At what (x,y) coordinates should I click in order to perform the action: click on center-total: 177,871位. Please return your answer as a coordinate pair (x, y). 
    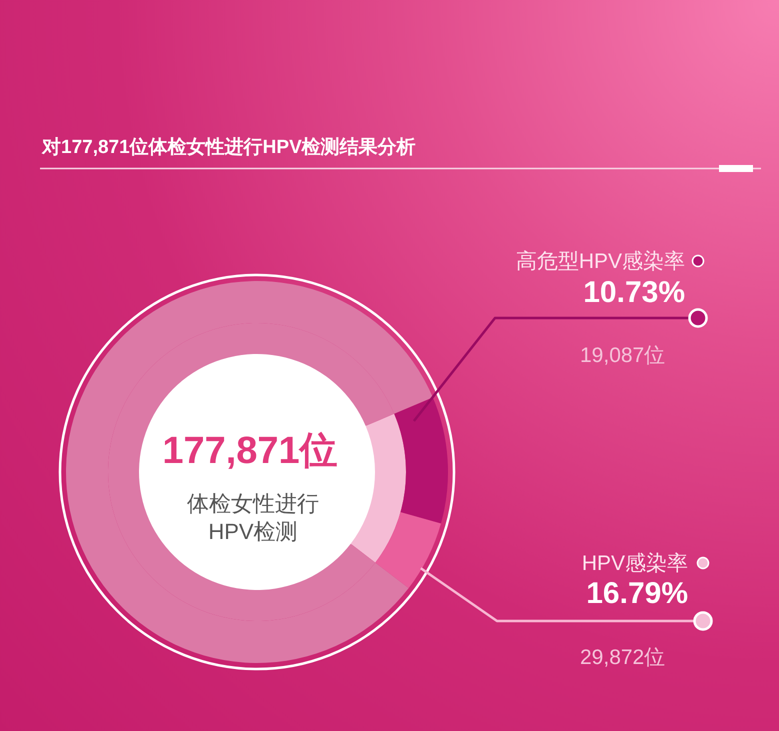
    Looking at the image, I should click on (250, 451).